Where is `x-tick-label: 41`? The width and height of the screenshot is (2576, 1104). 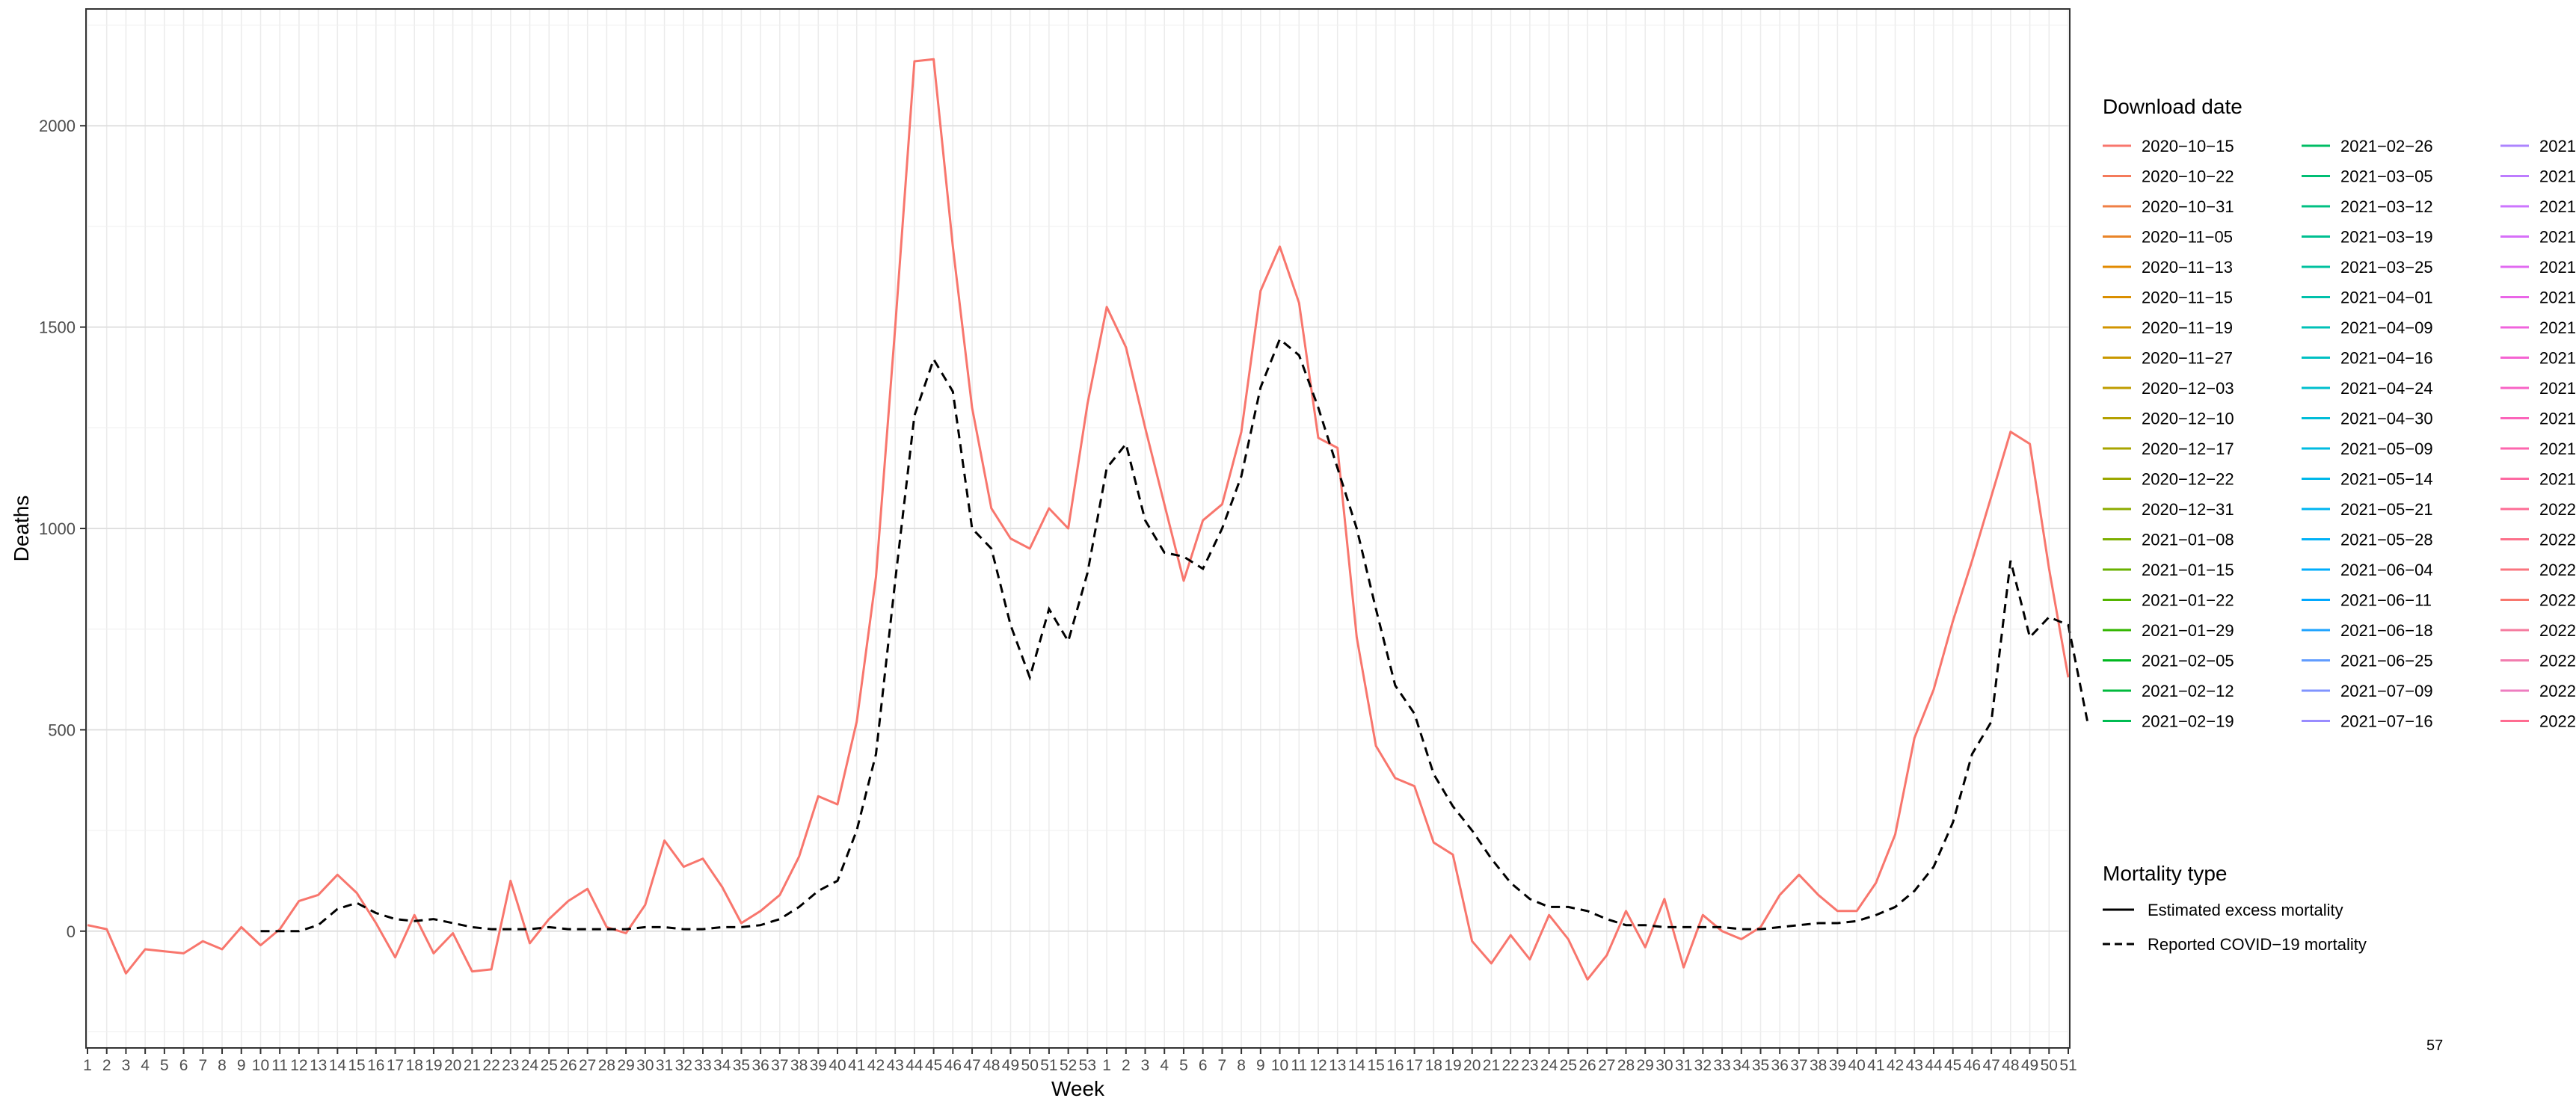
x-tick-label: 41 is located at coordinates (1875, 1065).